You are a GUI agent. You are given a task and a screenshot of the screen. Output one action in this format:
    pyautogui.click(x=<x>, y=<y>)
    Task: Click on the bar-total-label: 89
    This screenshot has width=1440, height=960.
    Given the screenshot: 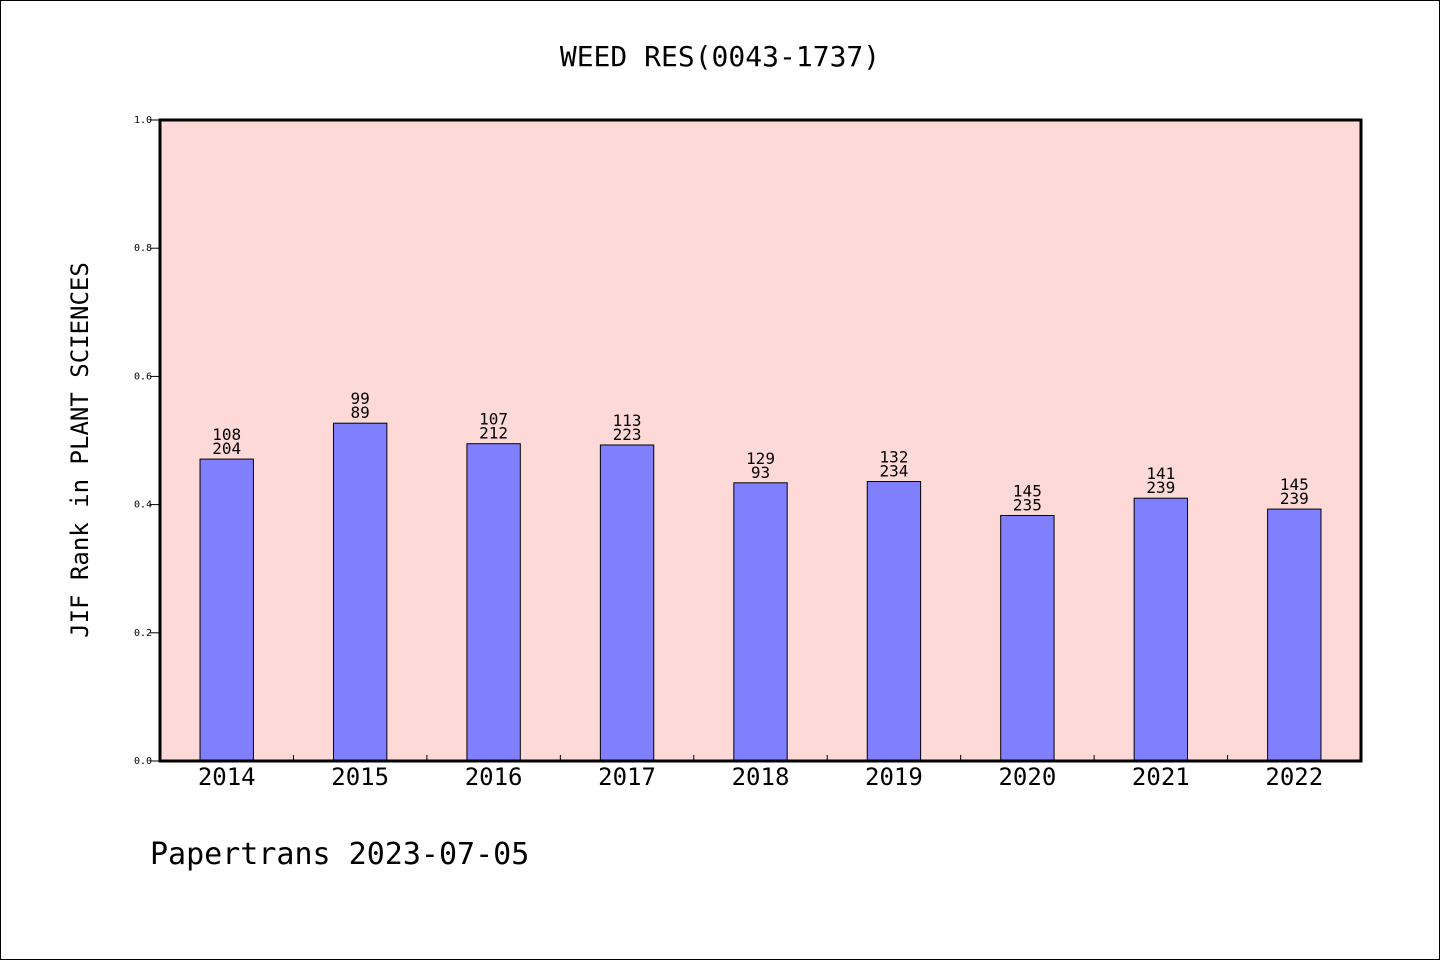 What is the action you would take?
    pyautogui.click(x=360, y=412)
    